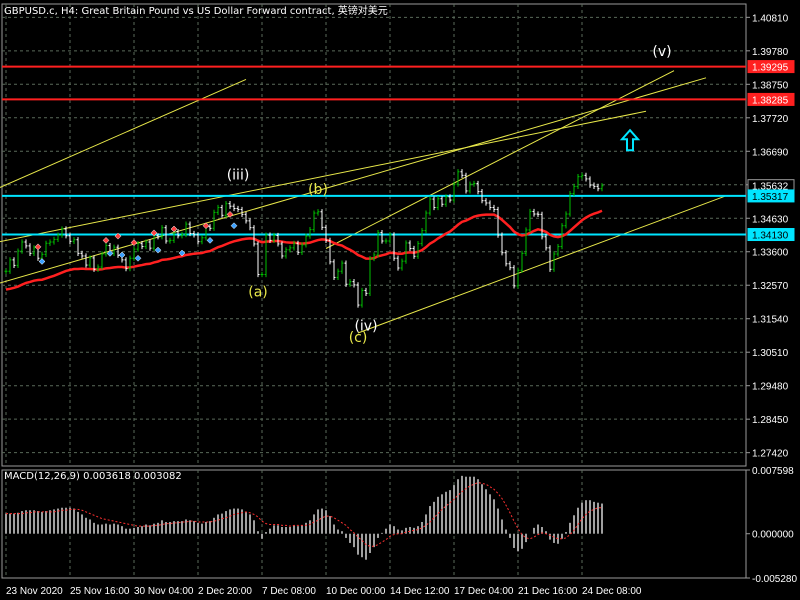  Describe the element at coordinates (238, 176) in the screenshot. I see `wave-label: (iii)` at that location.